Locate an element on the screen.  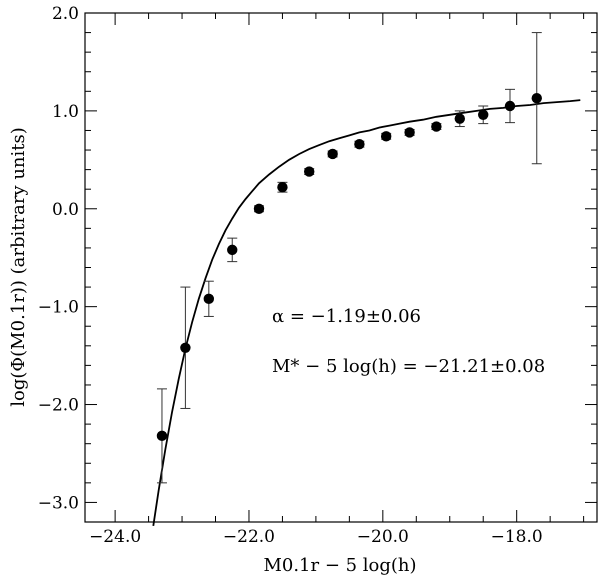
alpha-annotation: α = −1.19±0.06 is located at coordinates (346, 316).